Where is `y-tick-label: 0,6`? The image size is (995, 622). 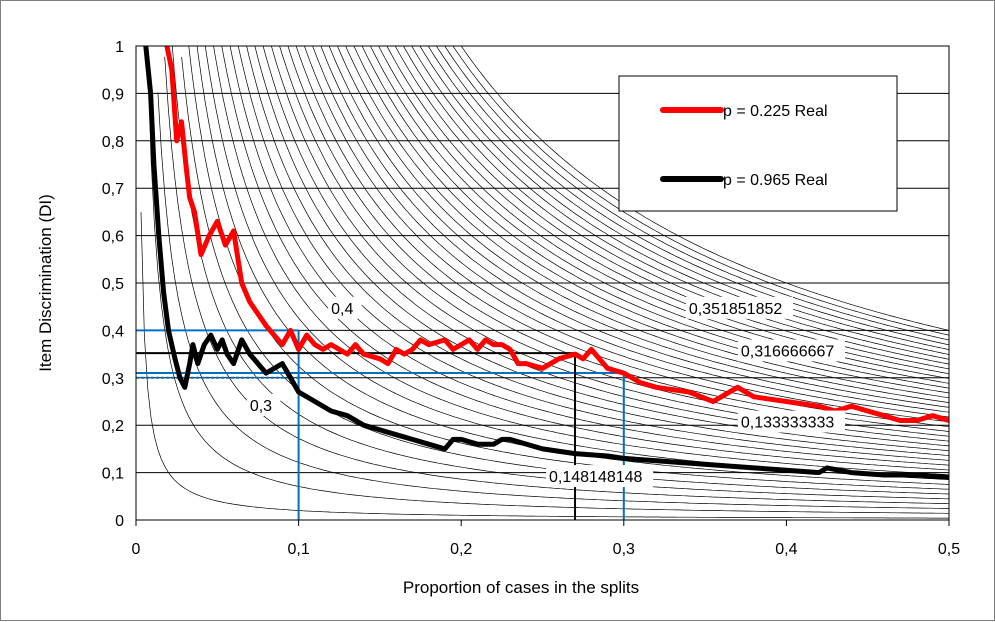
y-tick-label: 0,6 is located at coordinates (113, 237).